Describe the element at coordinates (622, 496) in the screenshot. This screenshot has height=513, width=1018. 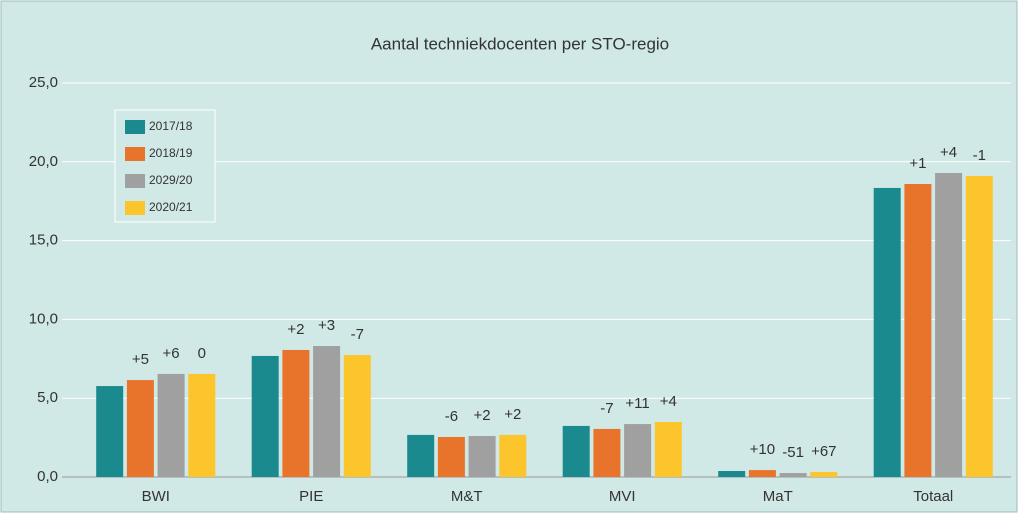
I see `x-tick-label: MVI` at that location.